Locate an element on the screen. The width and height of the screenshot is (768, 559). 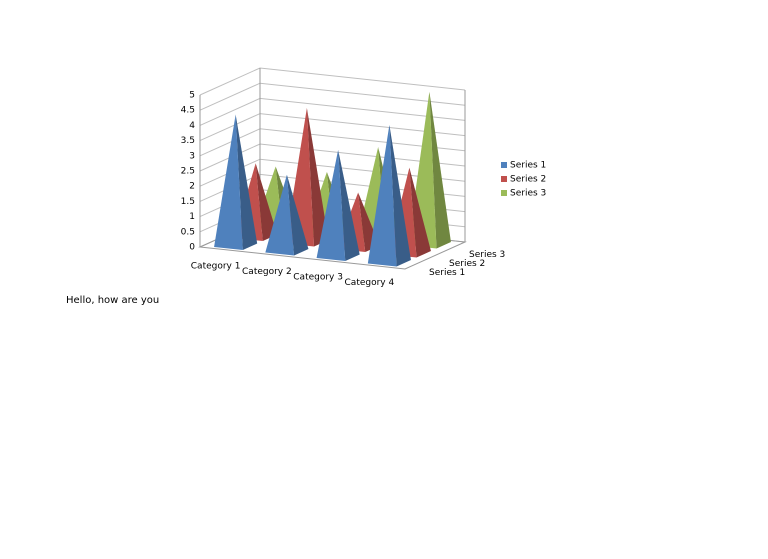
x-tick-label: Category 3 is located at coordinates (318, 277).